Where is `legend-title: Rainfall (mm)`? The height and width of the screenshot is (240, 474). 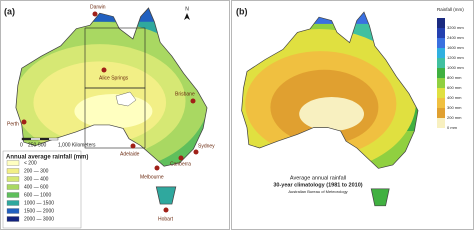 legend-title: Rainfall (mm) is located at coordinates (450, 9).